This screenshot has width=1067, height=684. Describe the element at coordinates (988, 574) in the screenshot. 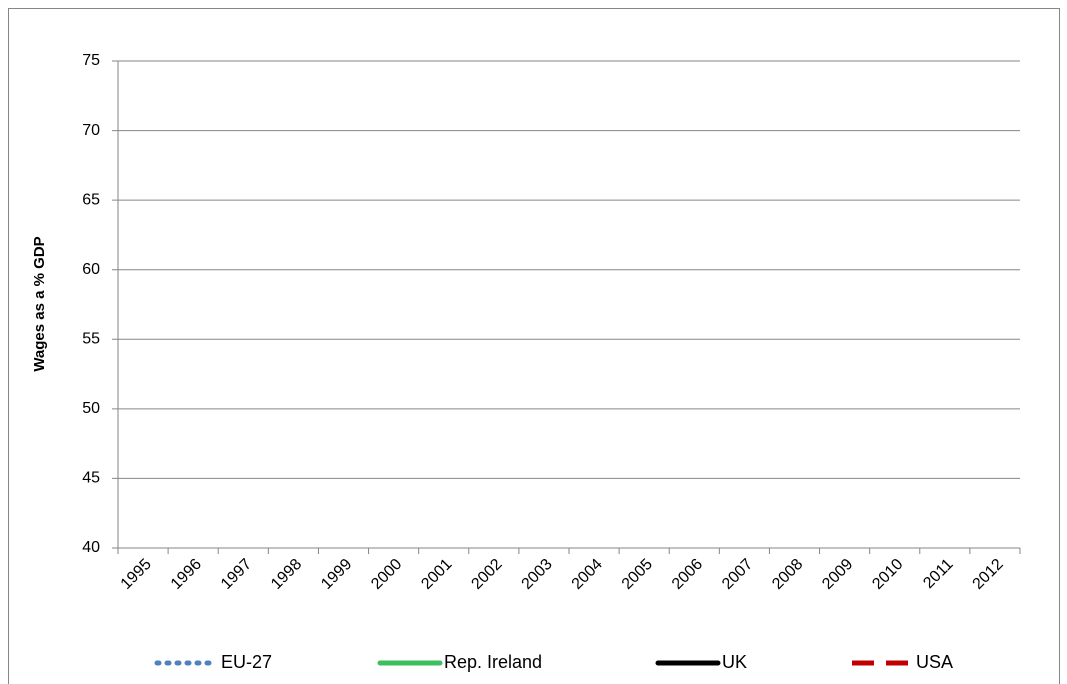

I see `x-tick-label: 2012` at that location.